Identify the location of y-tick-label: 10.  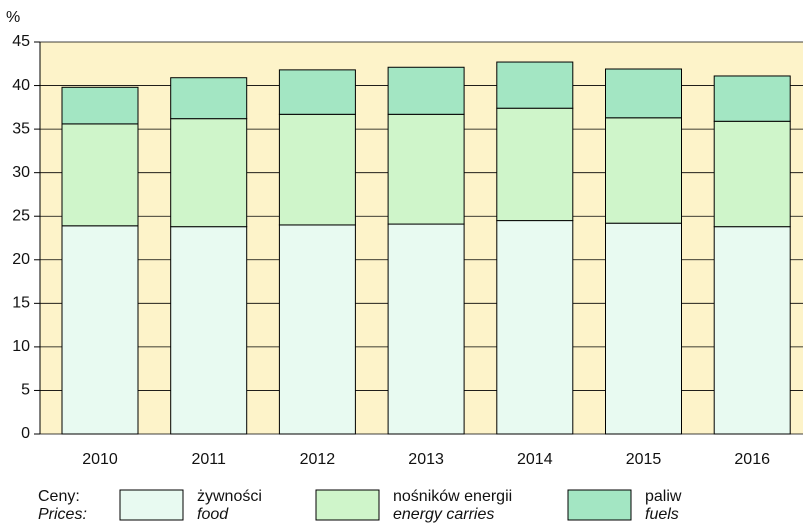
(21, 346).